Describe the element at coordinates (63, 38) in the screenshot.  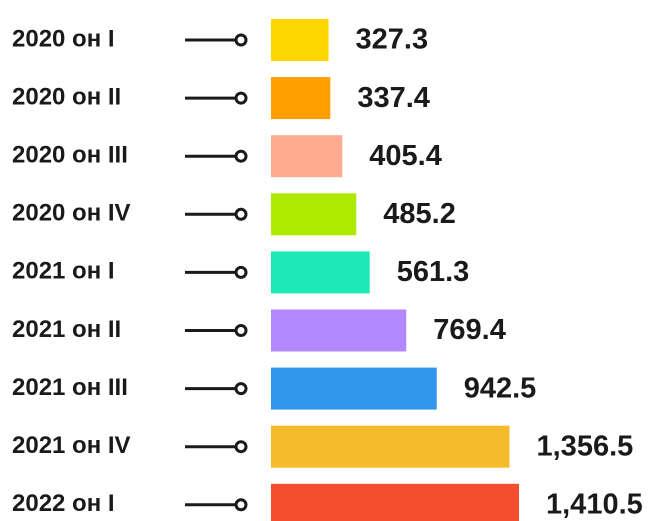
I see `category-label: 2020 он I` at that location.